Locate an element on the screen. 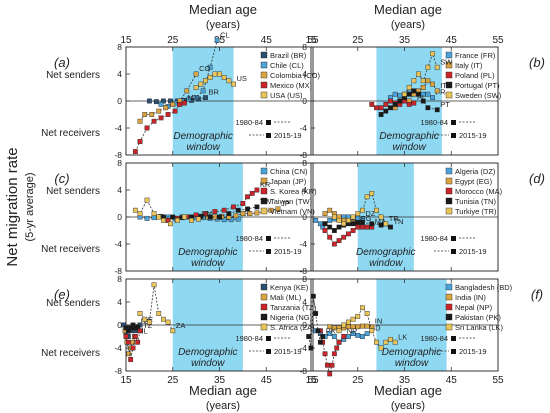 The width and height of the screenshot is (550, 413). legend-marker-MA is located at coordinates (449, 191).